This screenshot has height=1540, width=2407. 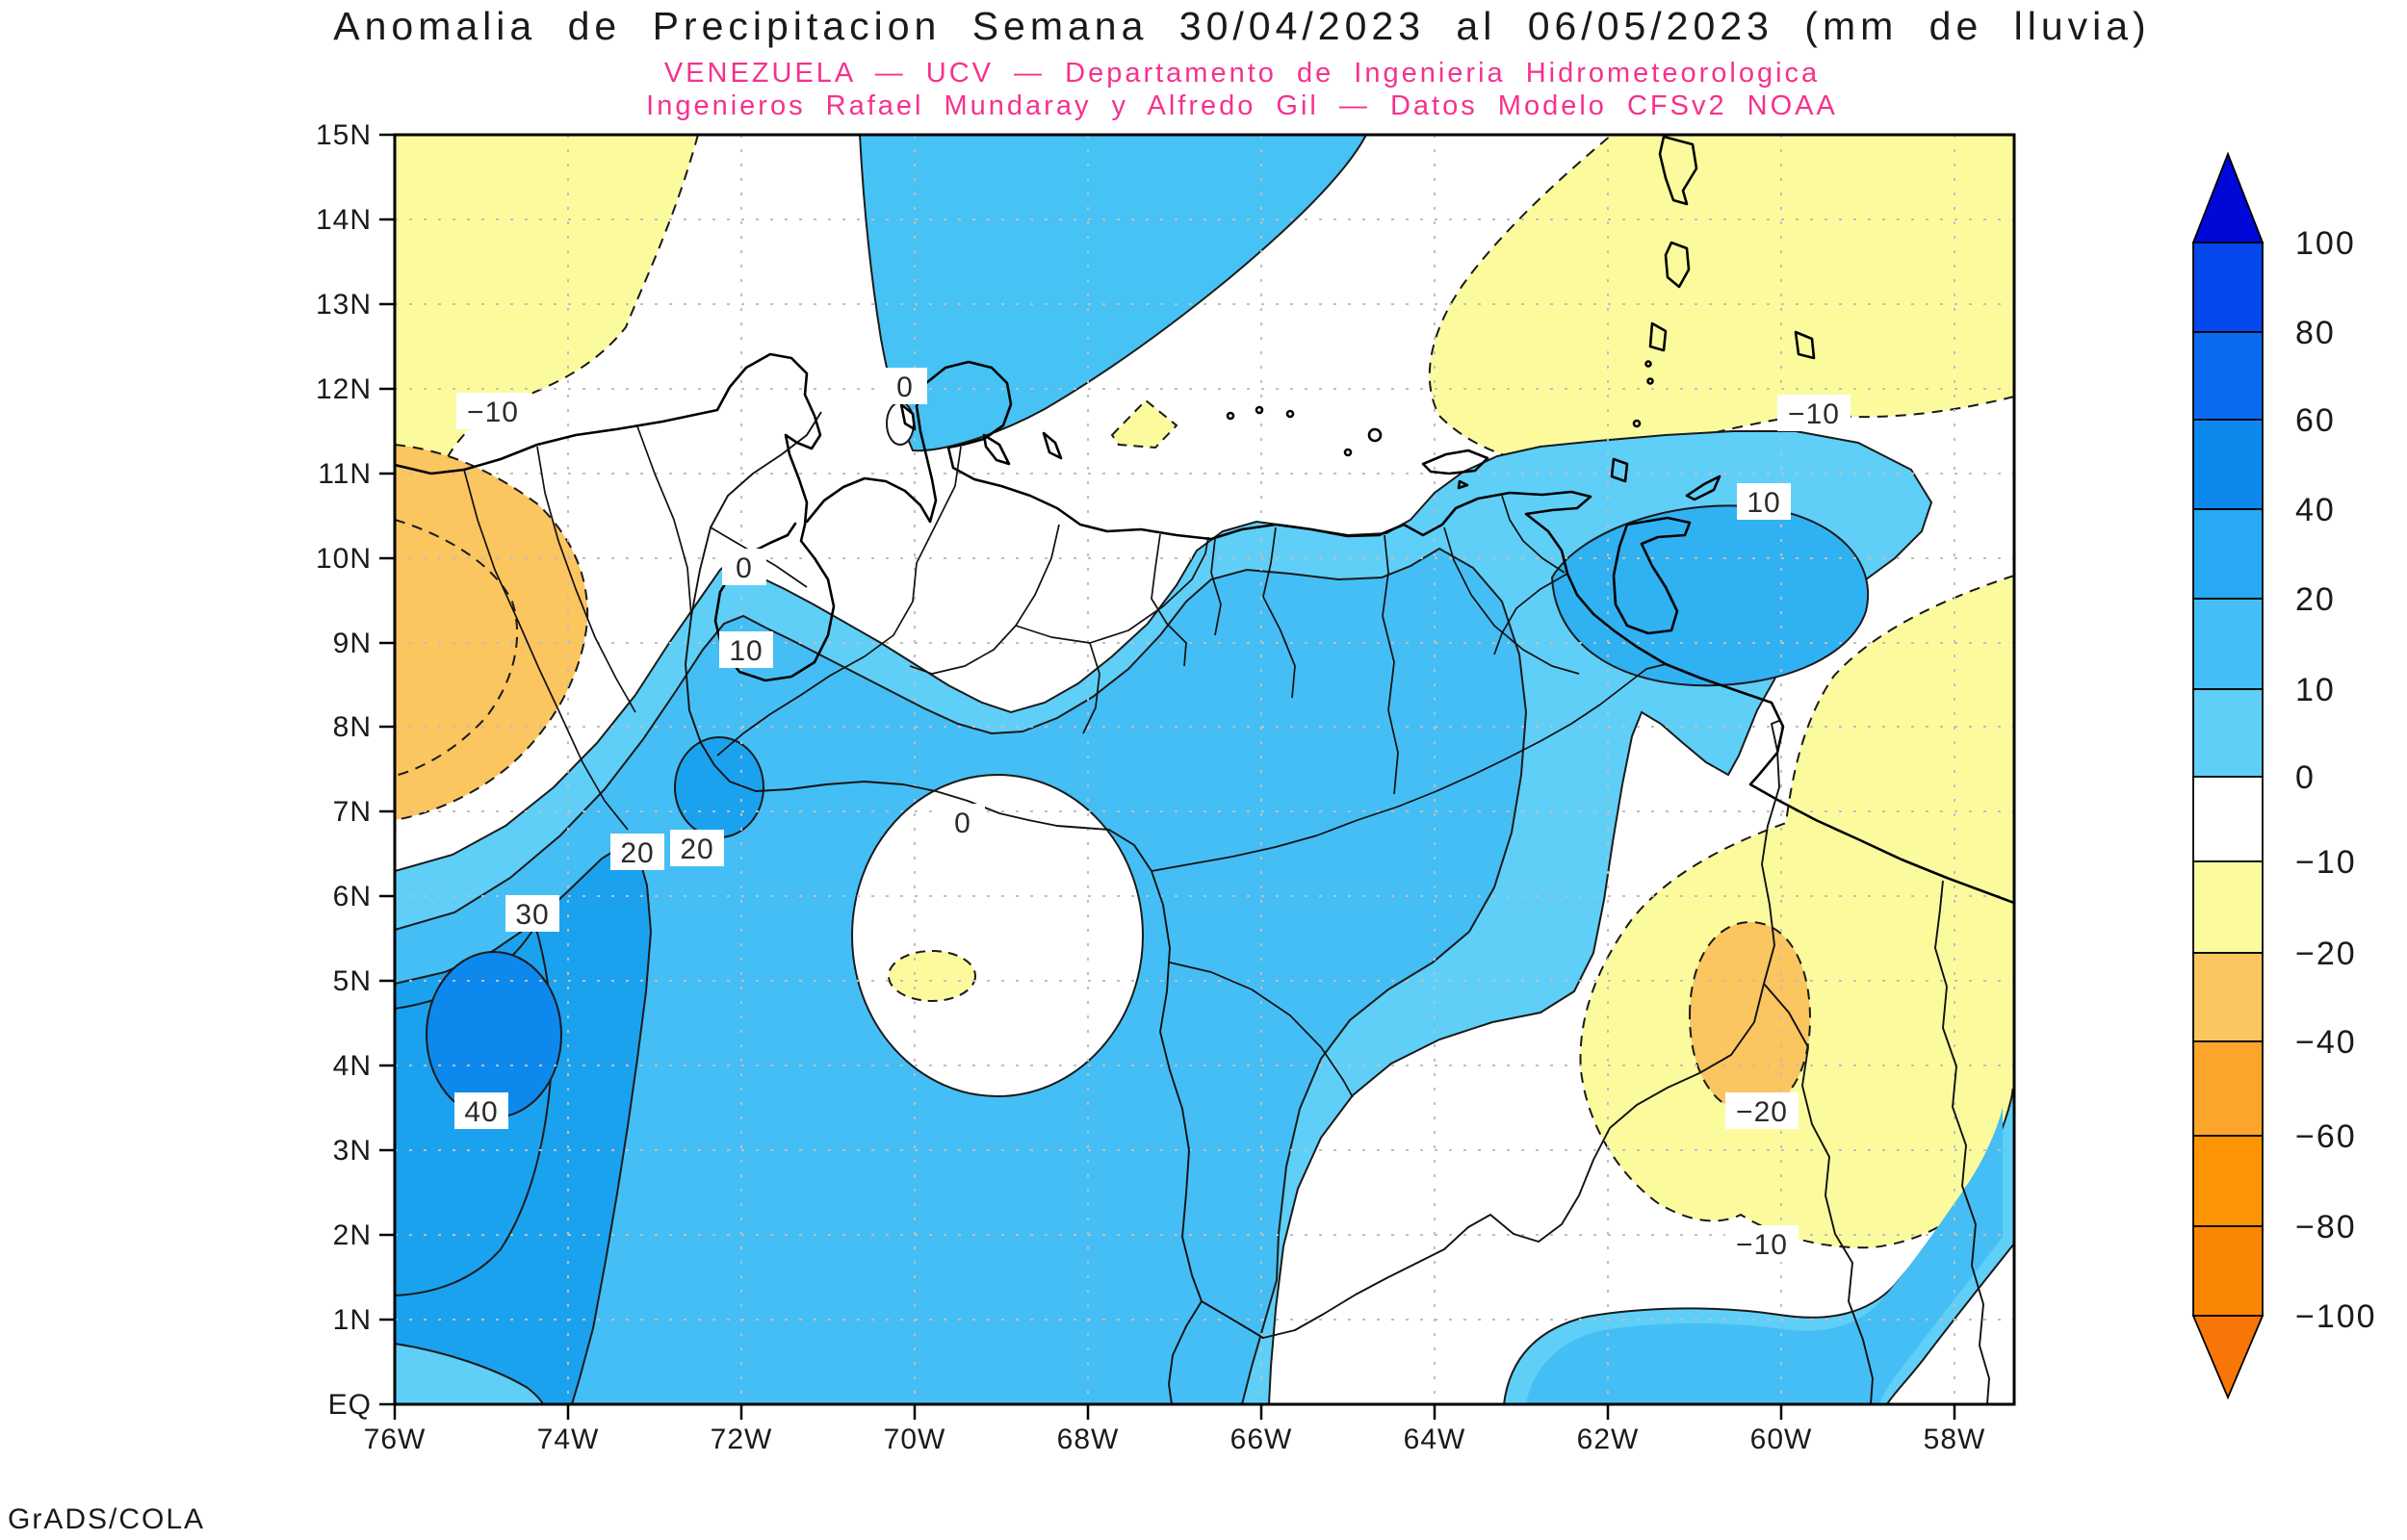 What do you see at coordinates (457, 648) in the screenshot?
I see `contour-minus30-northwest` at bounding box center [457, 648].